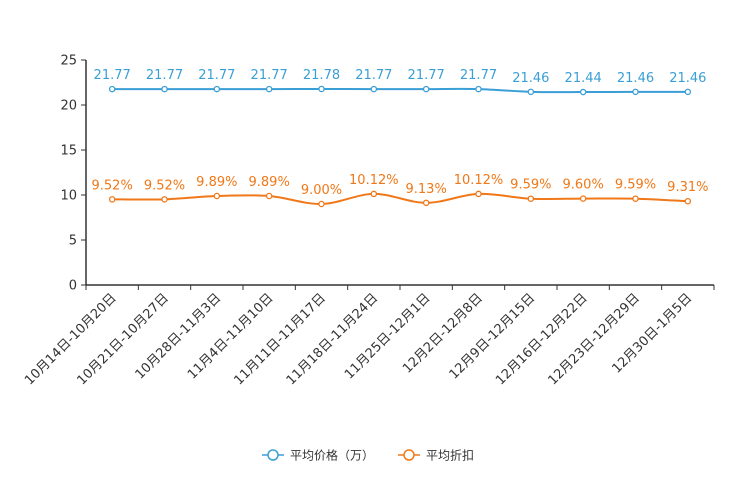  I want to click on series-1-data-label: 21.78, so click(321, 75).